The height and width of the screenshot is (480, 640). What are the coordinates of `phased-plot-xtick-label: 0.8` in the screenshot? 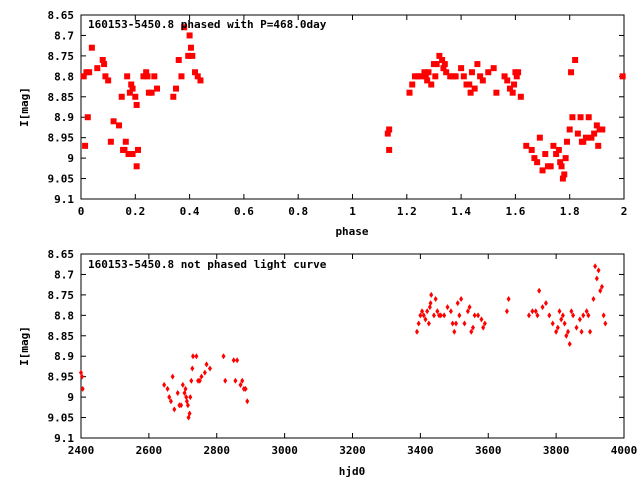 It's located at (298, 211).